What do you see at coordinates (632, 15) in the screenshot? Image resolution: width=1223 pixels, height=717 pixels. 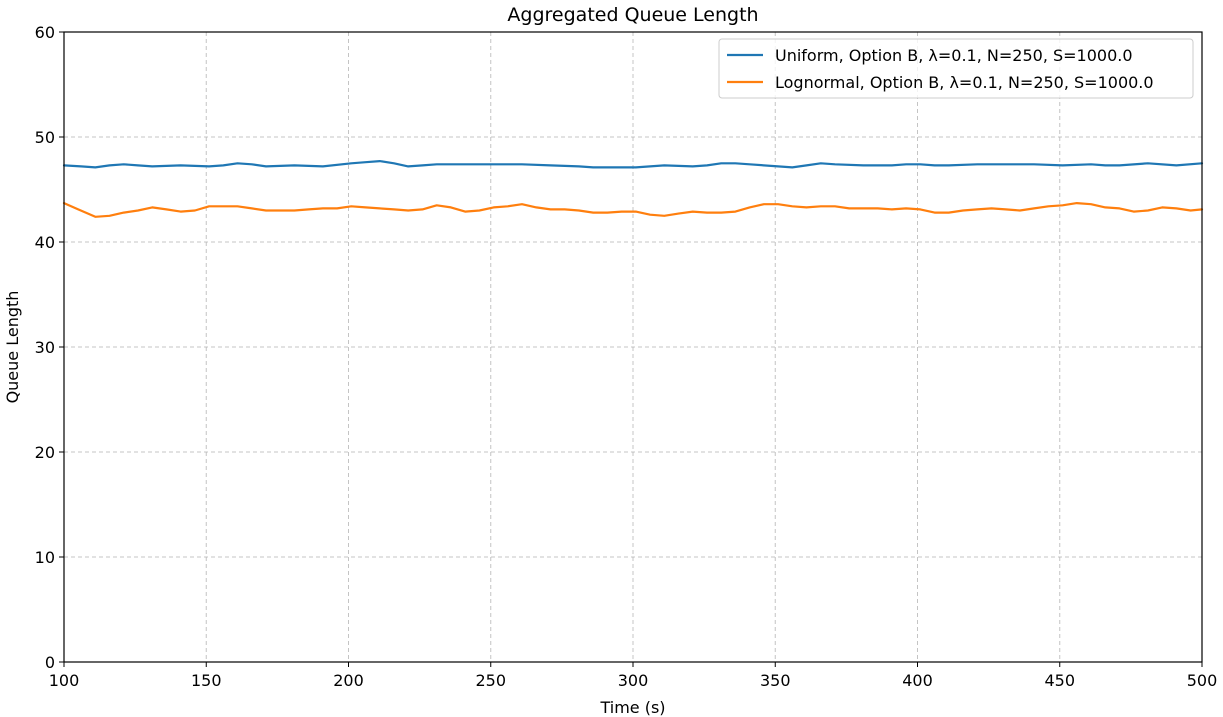 I see `chart-title: Aggregated Queue Length` at bounding box center [632, 15].